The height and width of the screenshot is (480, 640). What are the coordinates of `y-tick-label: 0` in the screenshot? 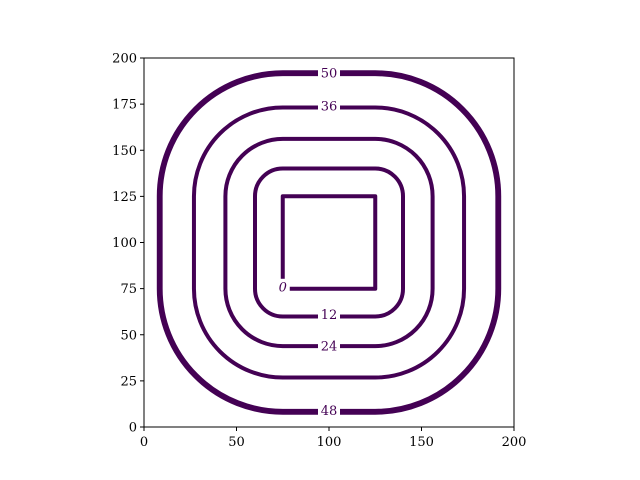 It's located at (133, 428).